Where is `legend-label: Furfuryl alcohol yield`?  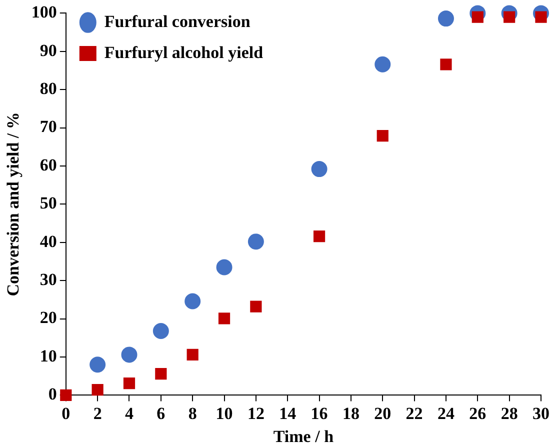 legend-label: Furfuryl alcohol yield is located at coordinates (184, 52).